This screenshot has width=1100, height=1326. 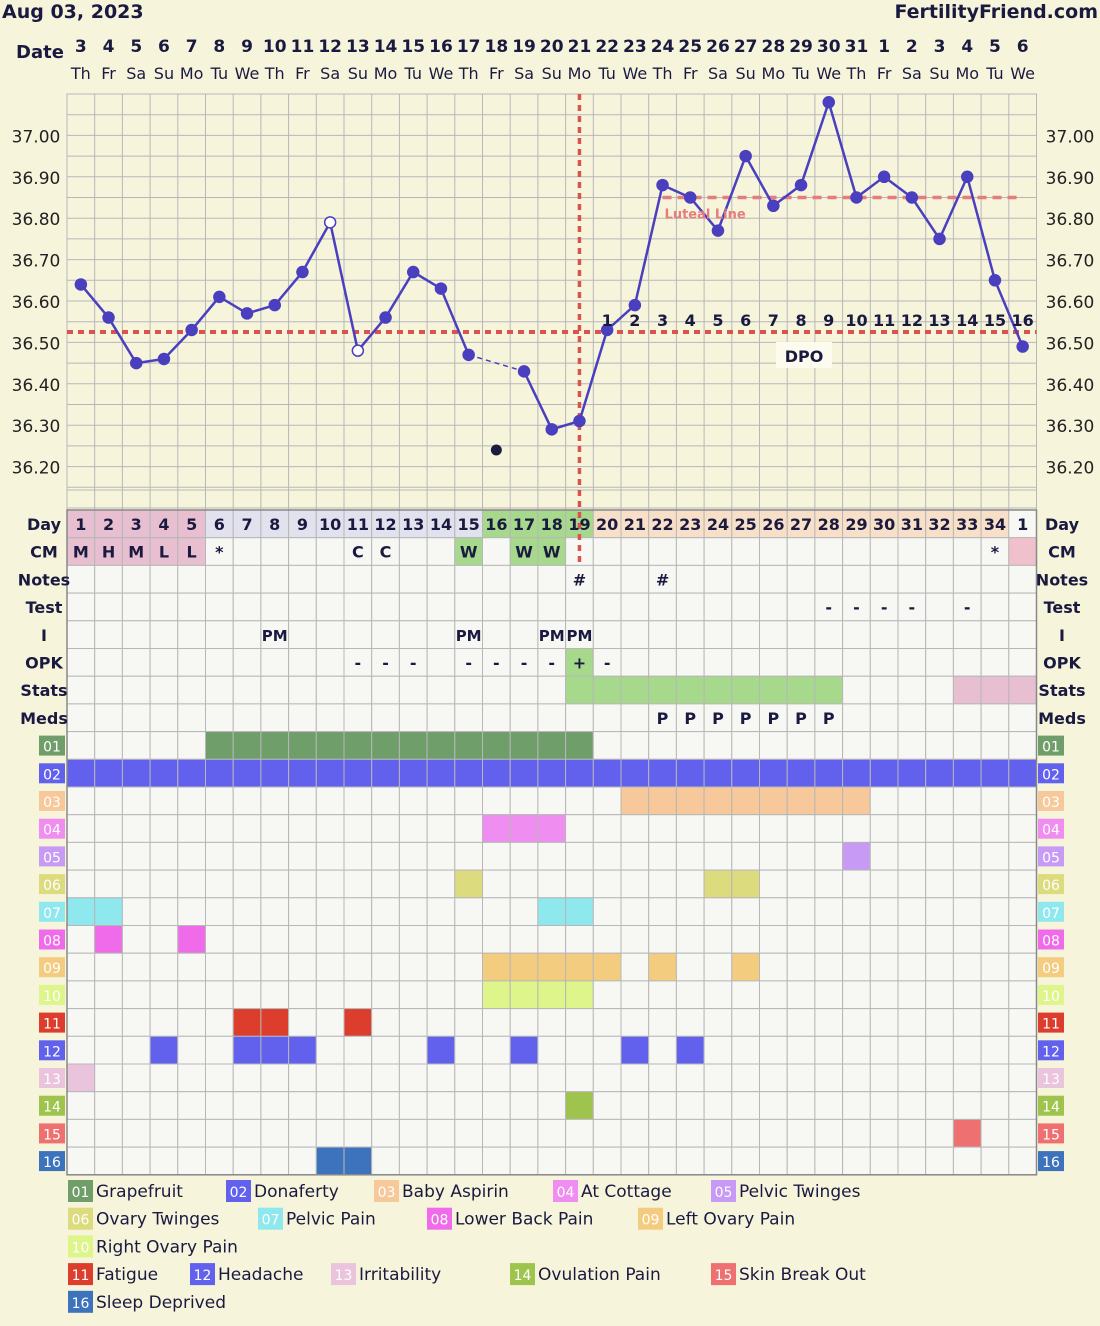 I want to click on cell-text-day: 1, so click(x=1022, y=524).